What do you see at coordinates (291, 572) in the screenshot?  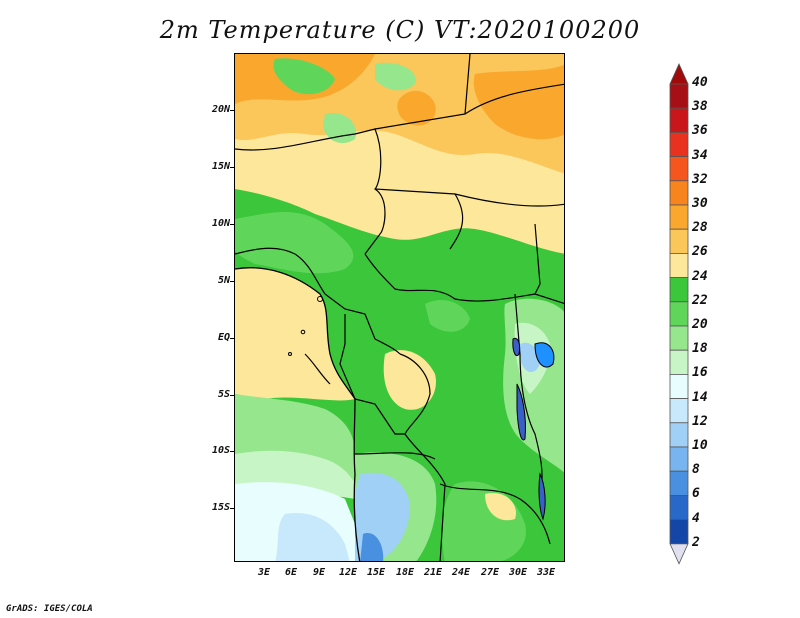 I see `lon-label-6e: 6E` at bounding box center [291, 572].